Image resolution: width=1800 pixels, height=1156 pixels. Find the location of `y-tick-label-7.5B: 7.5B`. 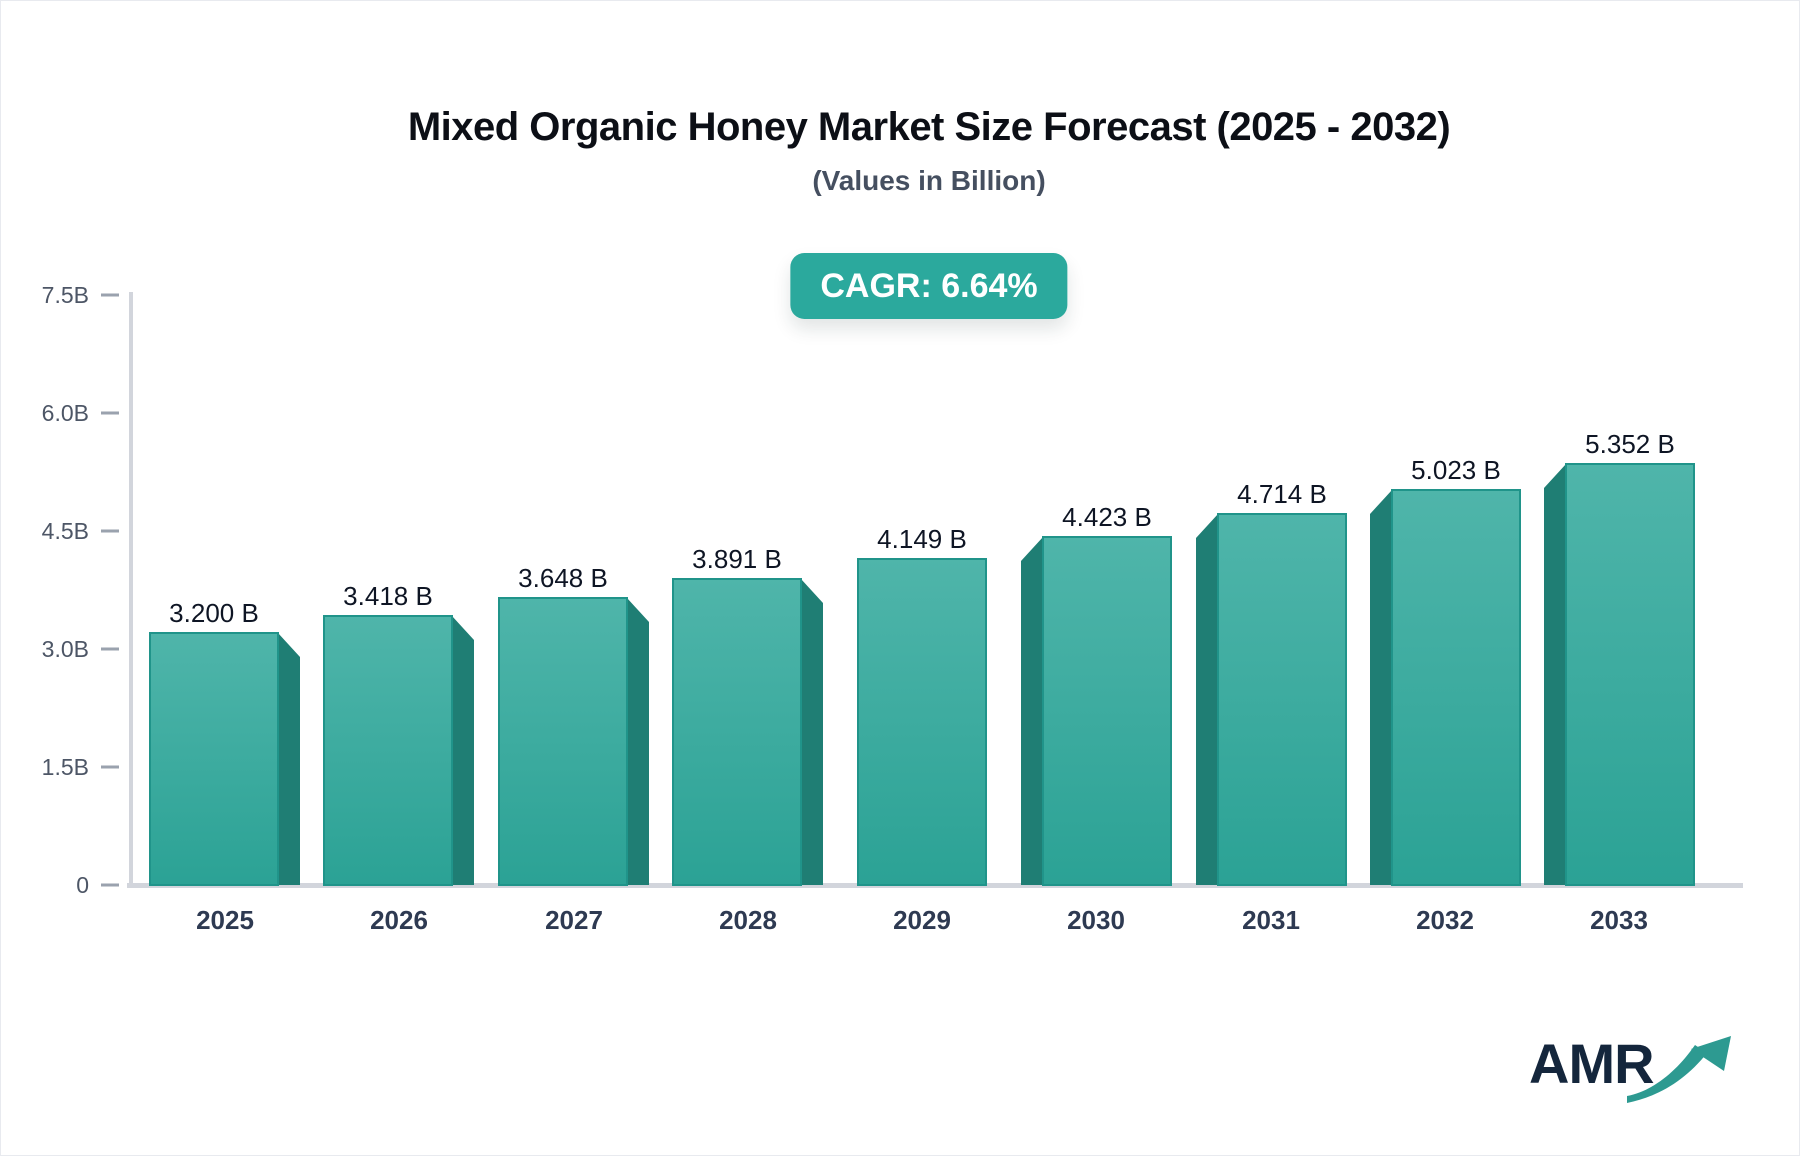

y-tick-label-7.5B: 7.5B is located at coordinates (65, 295).